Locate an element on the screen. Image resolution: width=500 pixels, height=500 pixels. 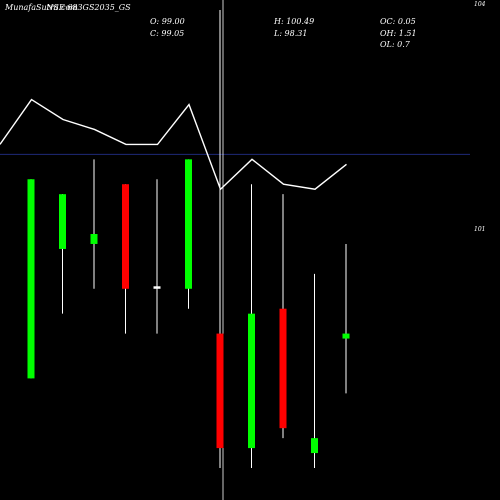
symbol-label: NSE 683GS2035_GS is located at coordinates (88, 7).